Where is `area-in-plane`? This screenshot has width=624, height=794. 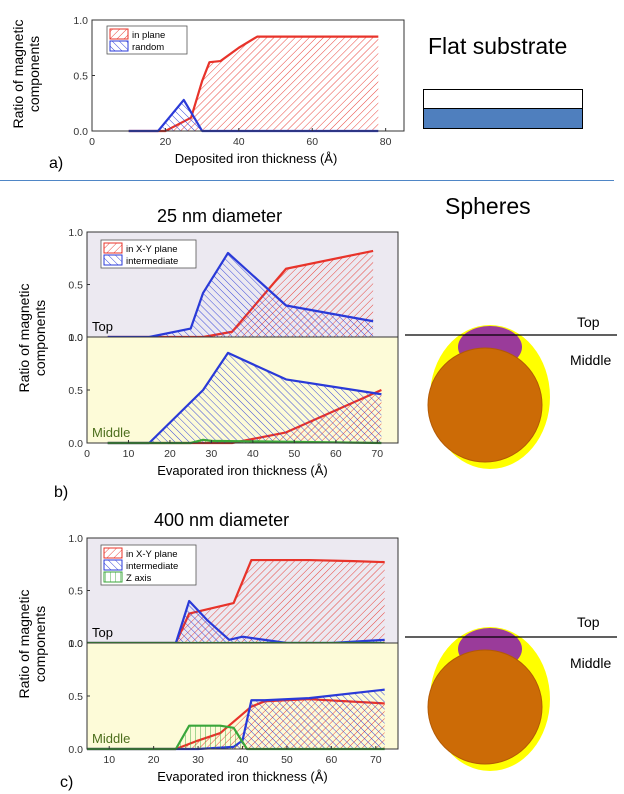
area-in-plane is located at coordinates (253, 83).